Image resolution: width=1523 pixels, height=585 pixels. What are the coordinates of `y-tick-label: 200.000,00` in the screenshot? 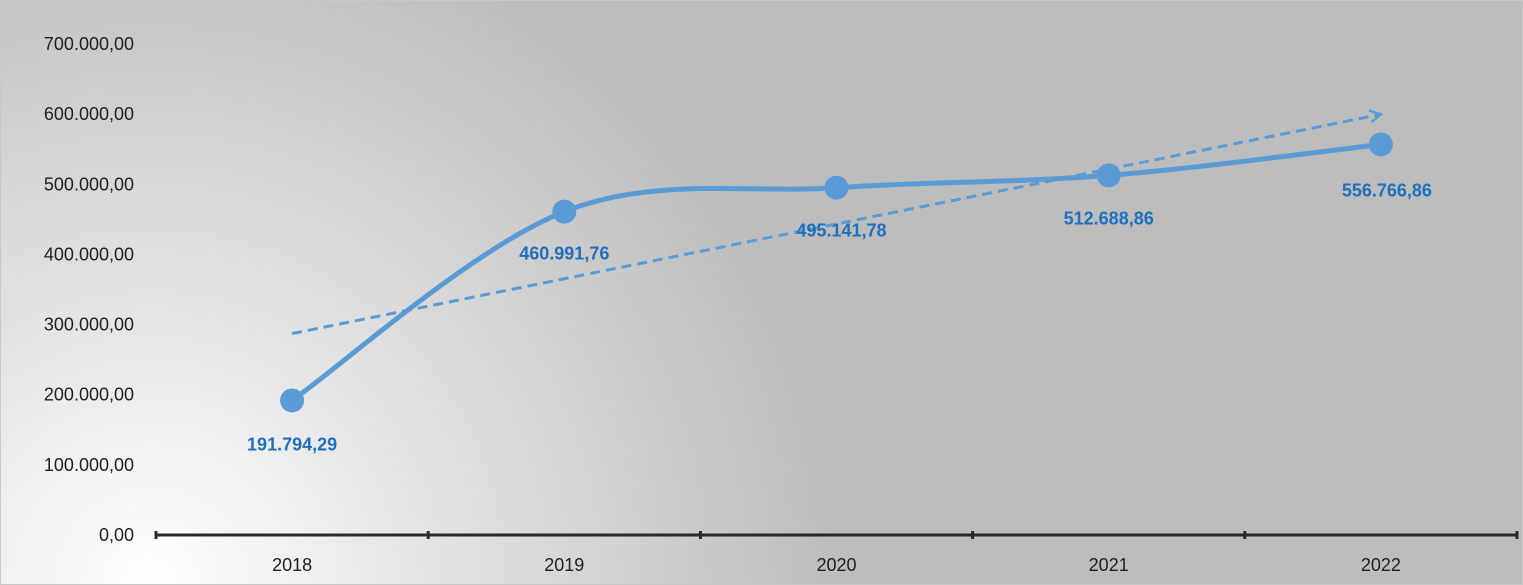 It's located at (89, 395).